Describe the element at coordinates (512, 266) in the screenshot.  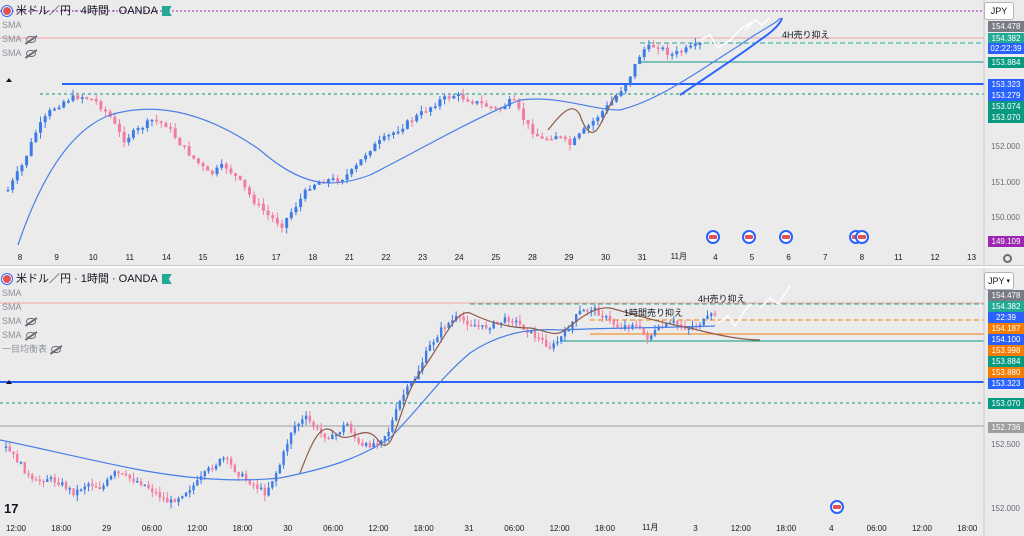
I see `pane-divider` at that location.